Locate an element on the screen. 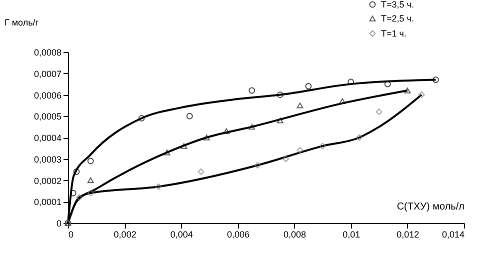 Image resolution: width=482 pixels, height=267 pixels. x-tick-label: 0,014 is located at coordinates (453, 235).